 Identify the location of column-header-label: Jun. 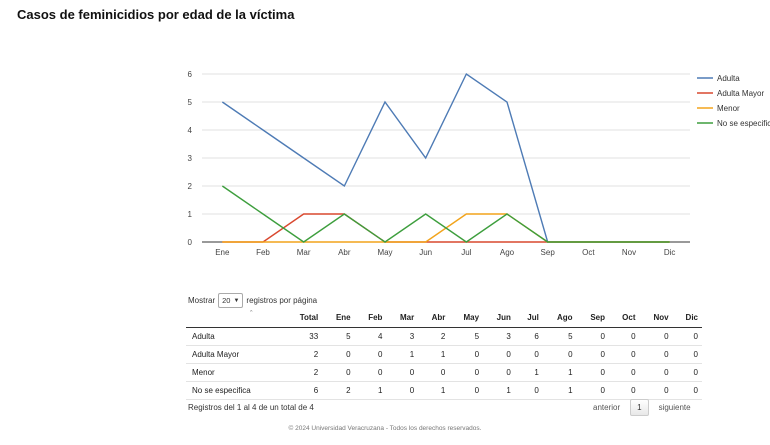
(503, 317).